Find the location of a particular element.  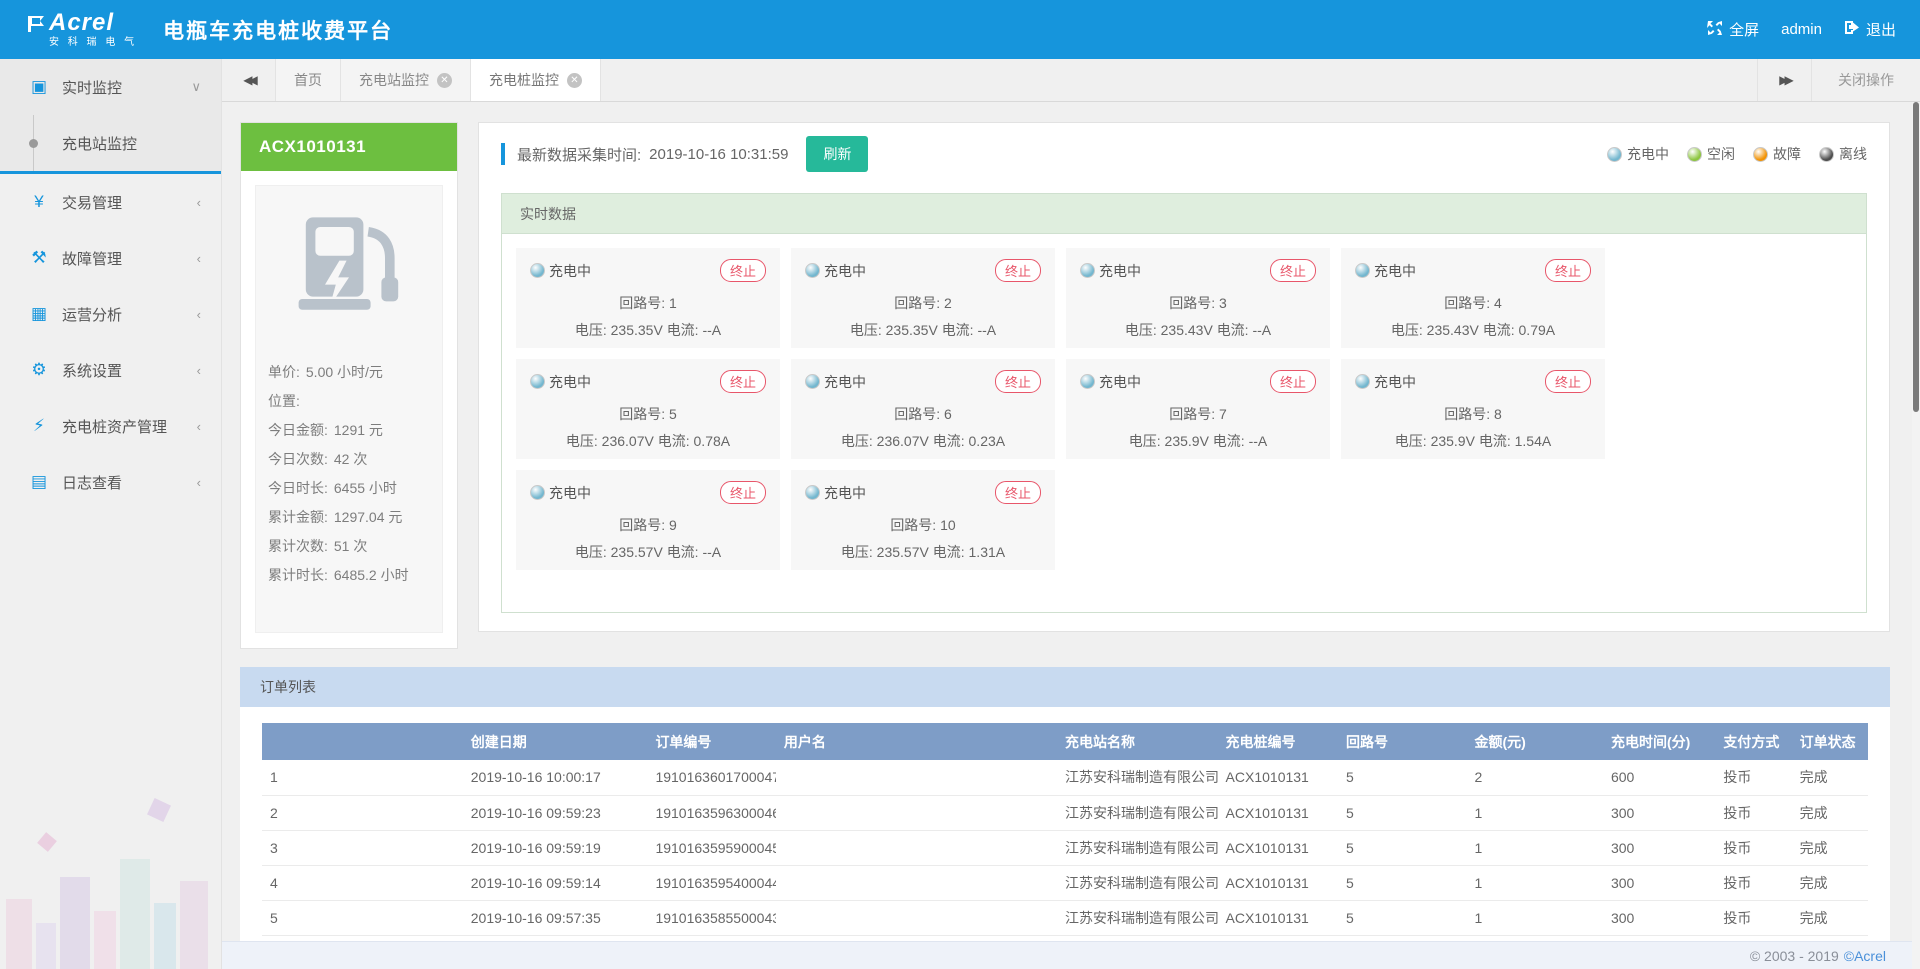

legend-item: 故障 is located at coordinates (1777, 154).